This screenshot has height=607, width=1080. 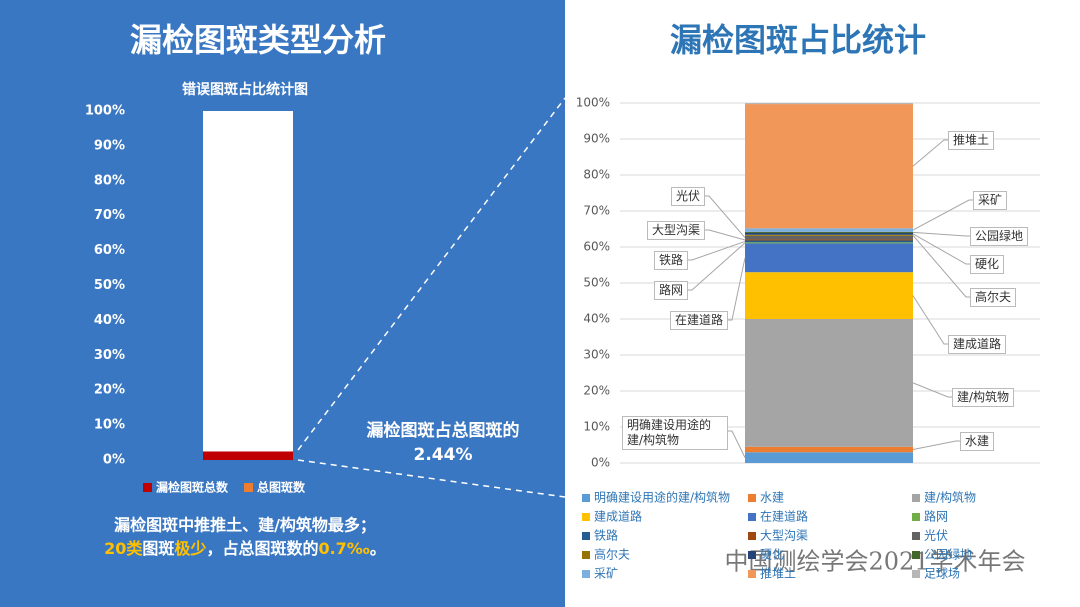 I want to click on legend-label: 水建, so click(x=772, y=498).